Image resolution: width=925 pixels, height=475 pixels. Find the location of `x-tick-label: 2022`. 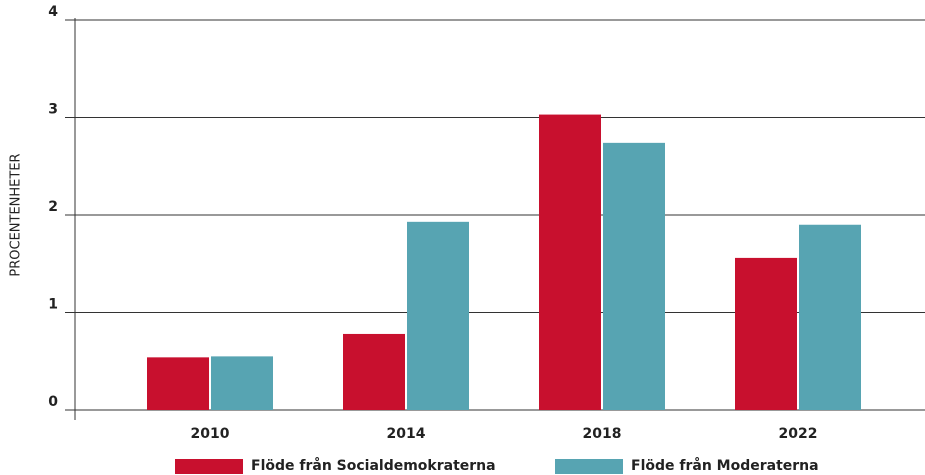

x-tick-label: 2022 is located at coordinates (798, 434).